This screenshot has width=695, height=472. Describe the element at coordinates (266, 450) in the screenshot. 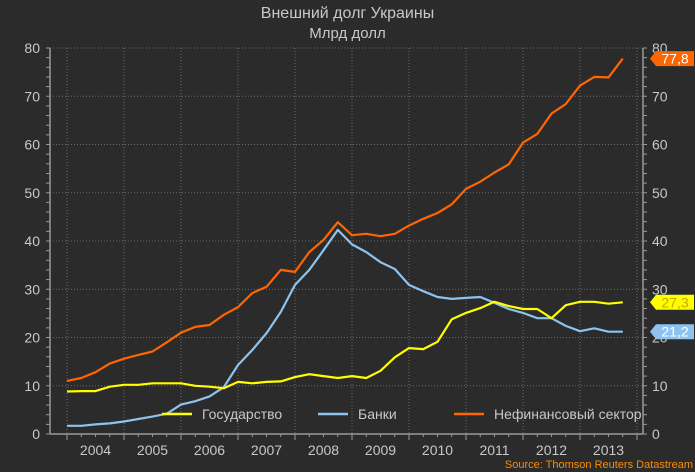

I see `x-tick-label: 2007` at that location.